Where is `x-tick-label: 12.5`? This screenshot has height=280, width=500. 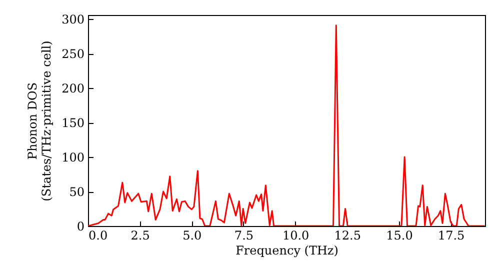 x-tick-label: 12.5 is located at coordinates (347, 235).